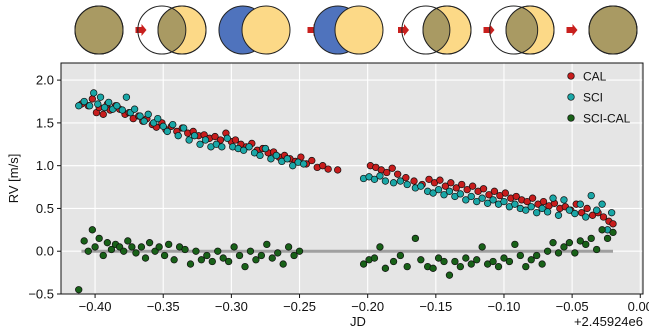 This screenshot has width=649, height=329. I want to click on arrow-shape, so click(572, 30).